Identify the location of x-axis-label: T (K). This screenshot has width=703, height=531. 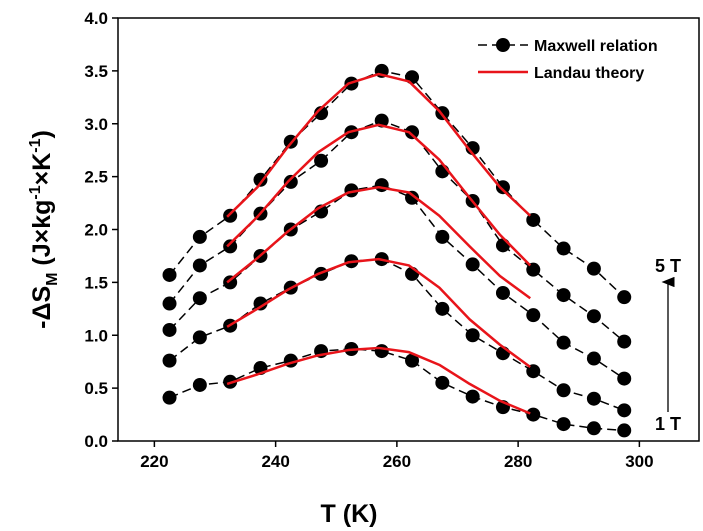
(349, 514).